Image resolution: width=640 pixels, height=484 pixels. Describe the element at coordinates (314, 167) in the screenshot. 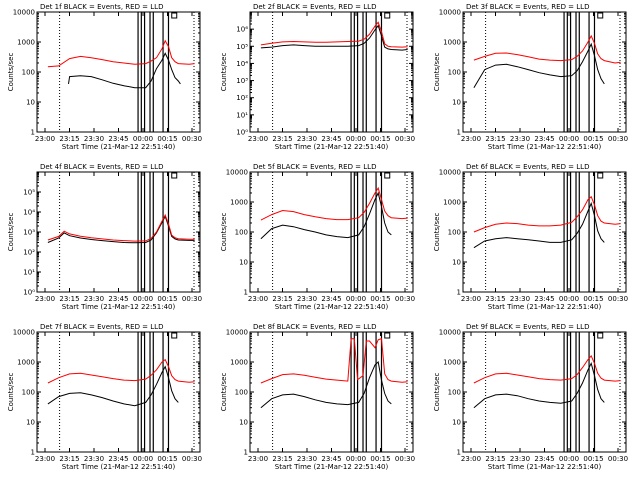

I see `panel-title: Det 5f BLACK = Events, RED = LLD` at that location.